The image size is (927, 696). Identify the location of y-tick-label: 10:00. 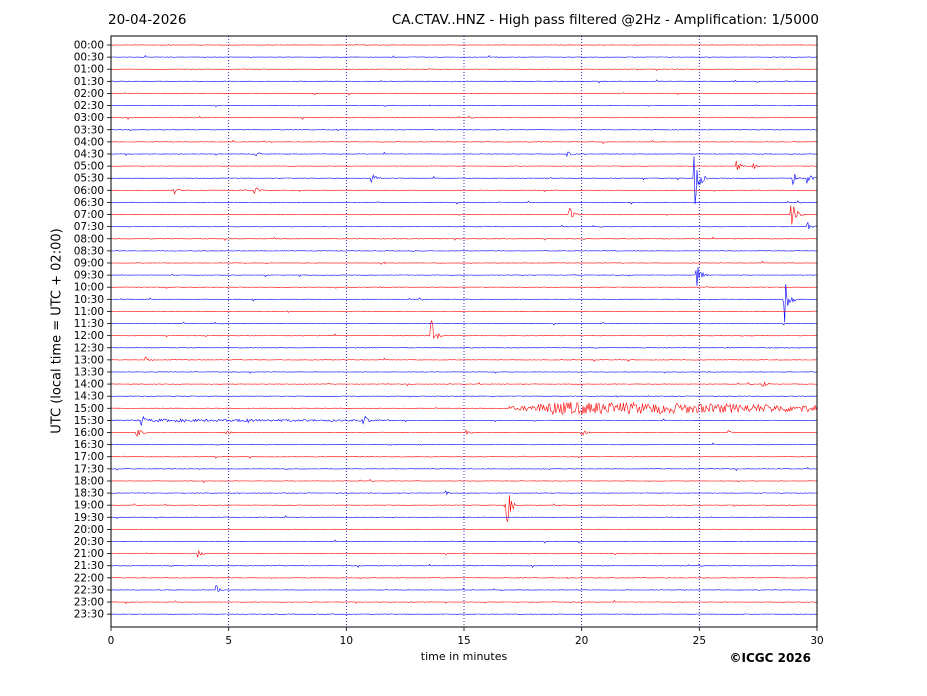
(89, 288).